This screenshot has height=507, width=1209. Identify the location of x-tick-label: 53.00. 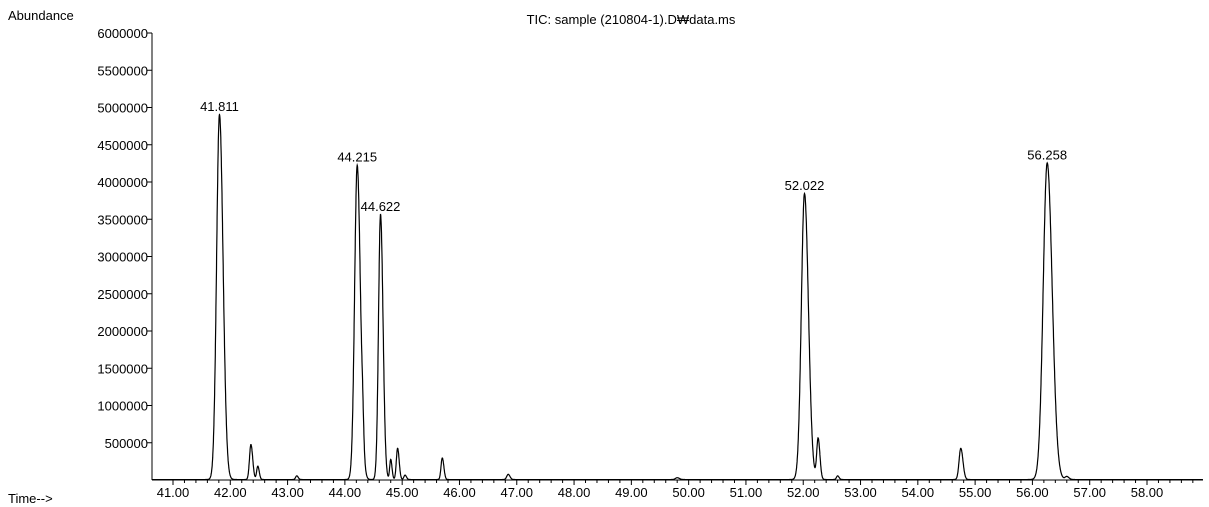
(860, 492).